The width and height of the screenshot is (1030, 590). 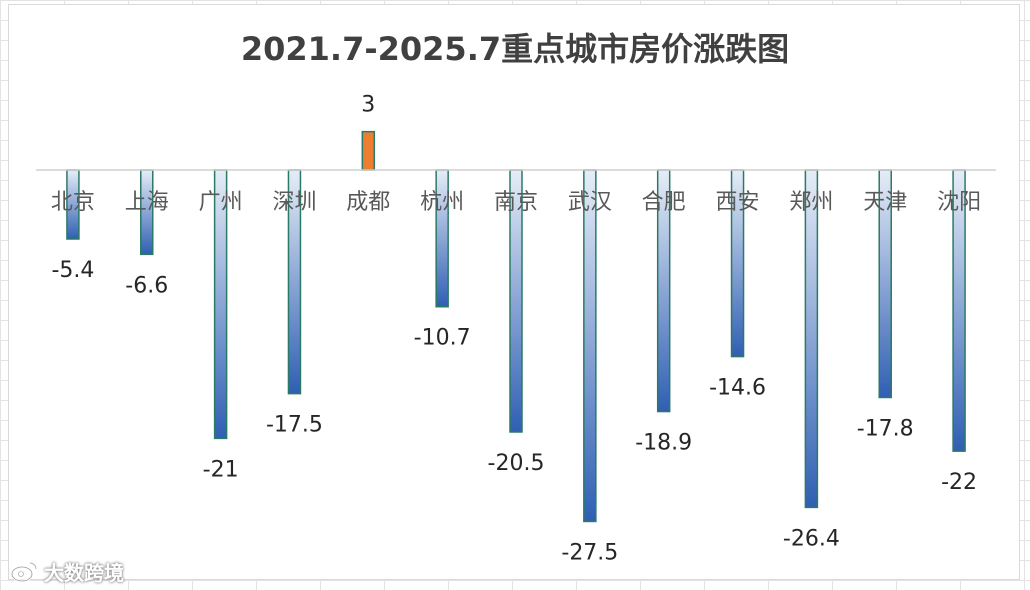 What do you see at coordinates (368, 150) in the screenshot?
I see `bar-成都` at bounding box center [368, 150].